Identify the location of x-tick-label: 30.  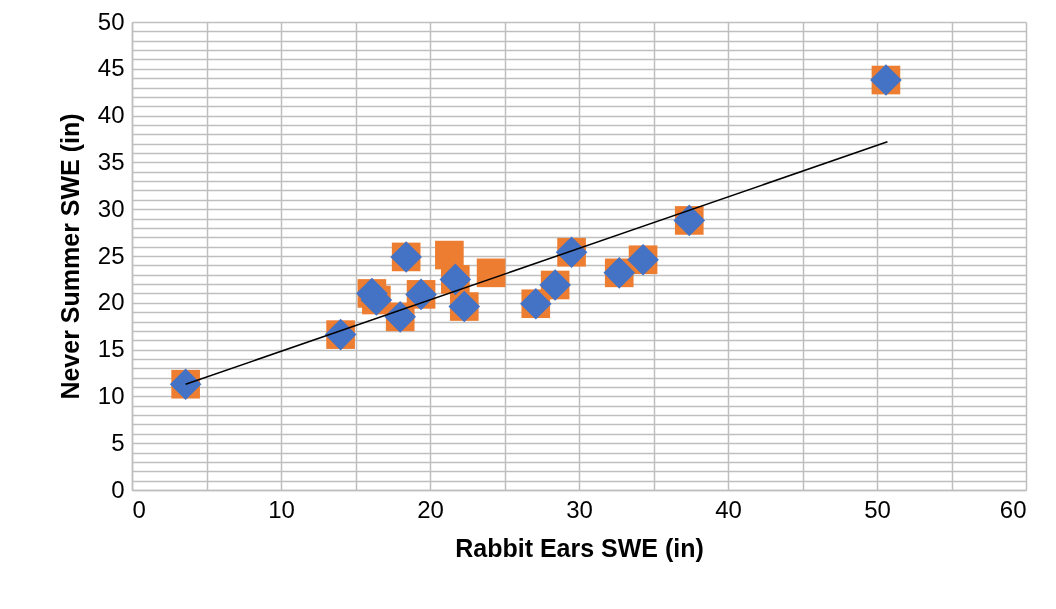
(579, 509).